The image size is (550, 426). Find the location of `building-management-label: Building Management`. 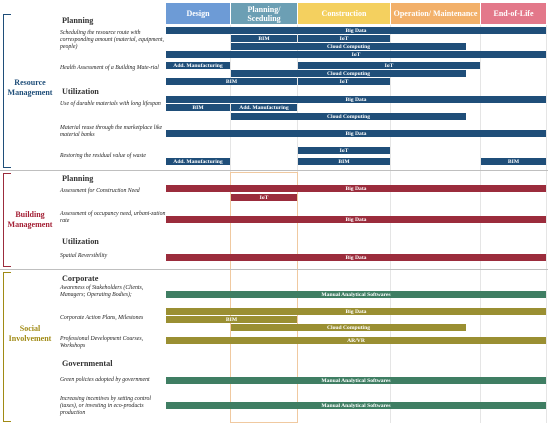

building-management-label: Building Management is located at coordinates (30, 219).